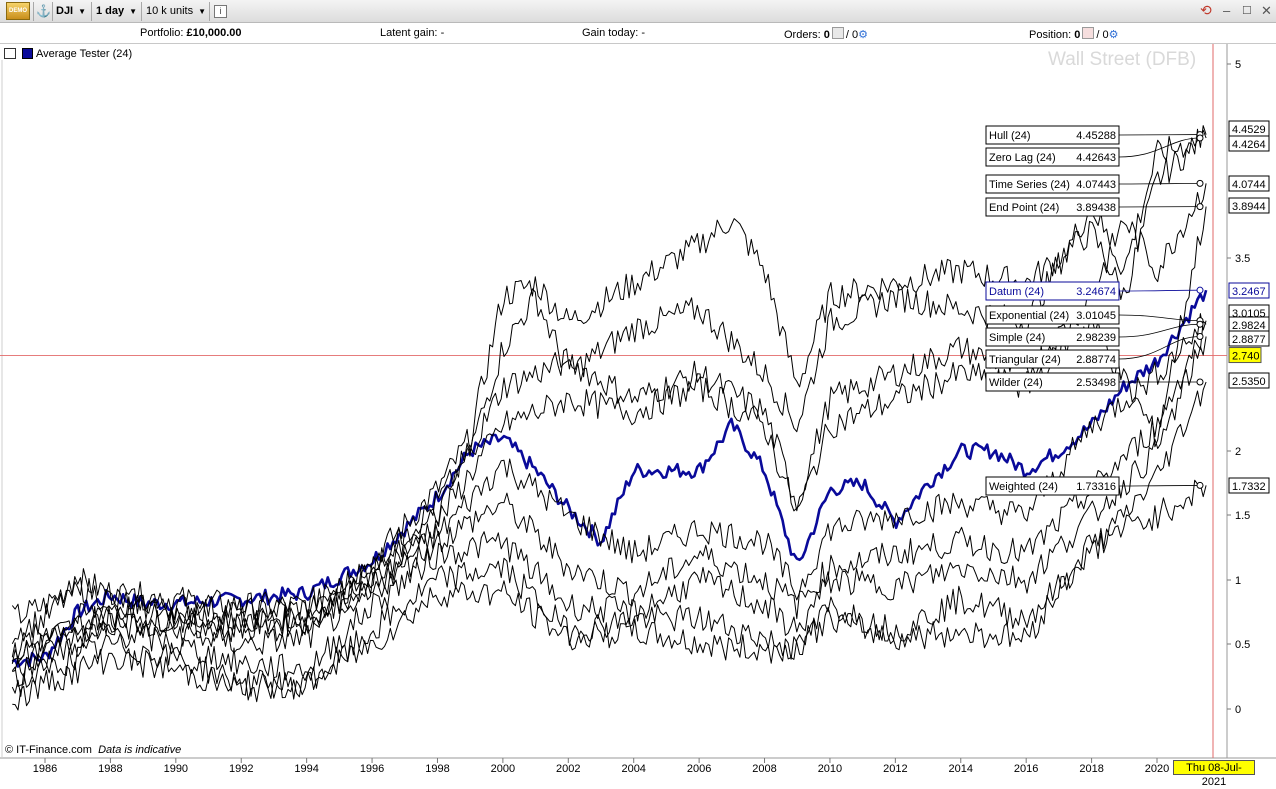 Image resolution: width=1276 pixels, height=789 pixels. Describe the element at coordinates (1096, 136) in the screenshot. I see `indicator-value: 4.45288` at that location.